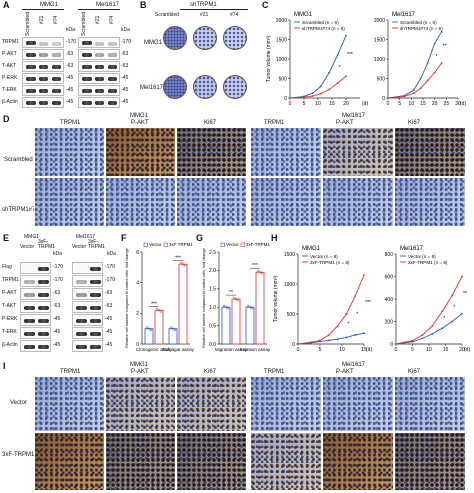  What do you see at coordinates (126, 42) in the screenshot?
I see `kda-marker: -170` at bounding box center [126, 42].